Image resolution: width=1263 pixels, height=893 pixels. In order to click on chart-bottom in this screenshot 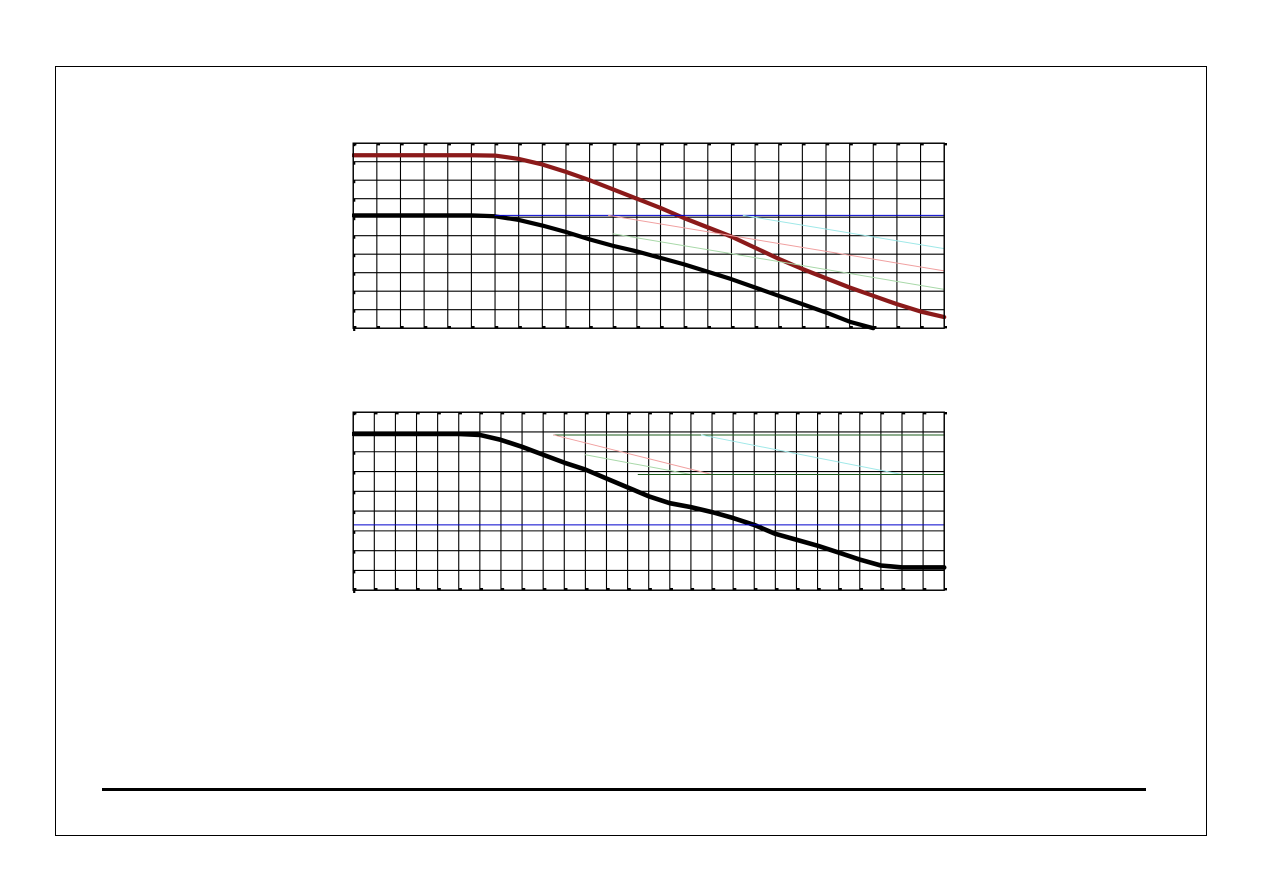, I will do `click(649, 502)`.